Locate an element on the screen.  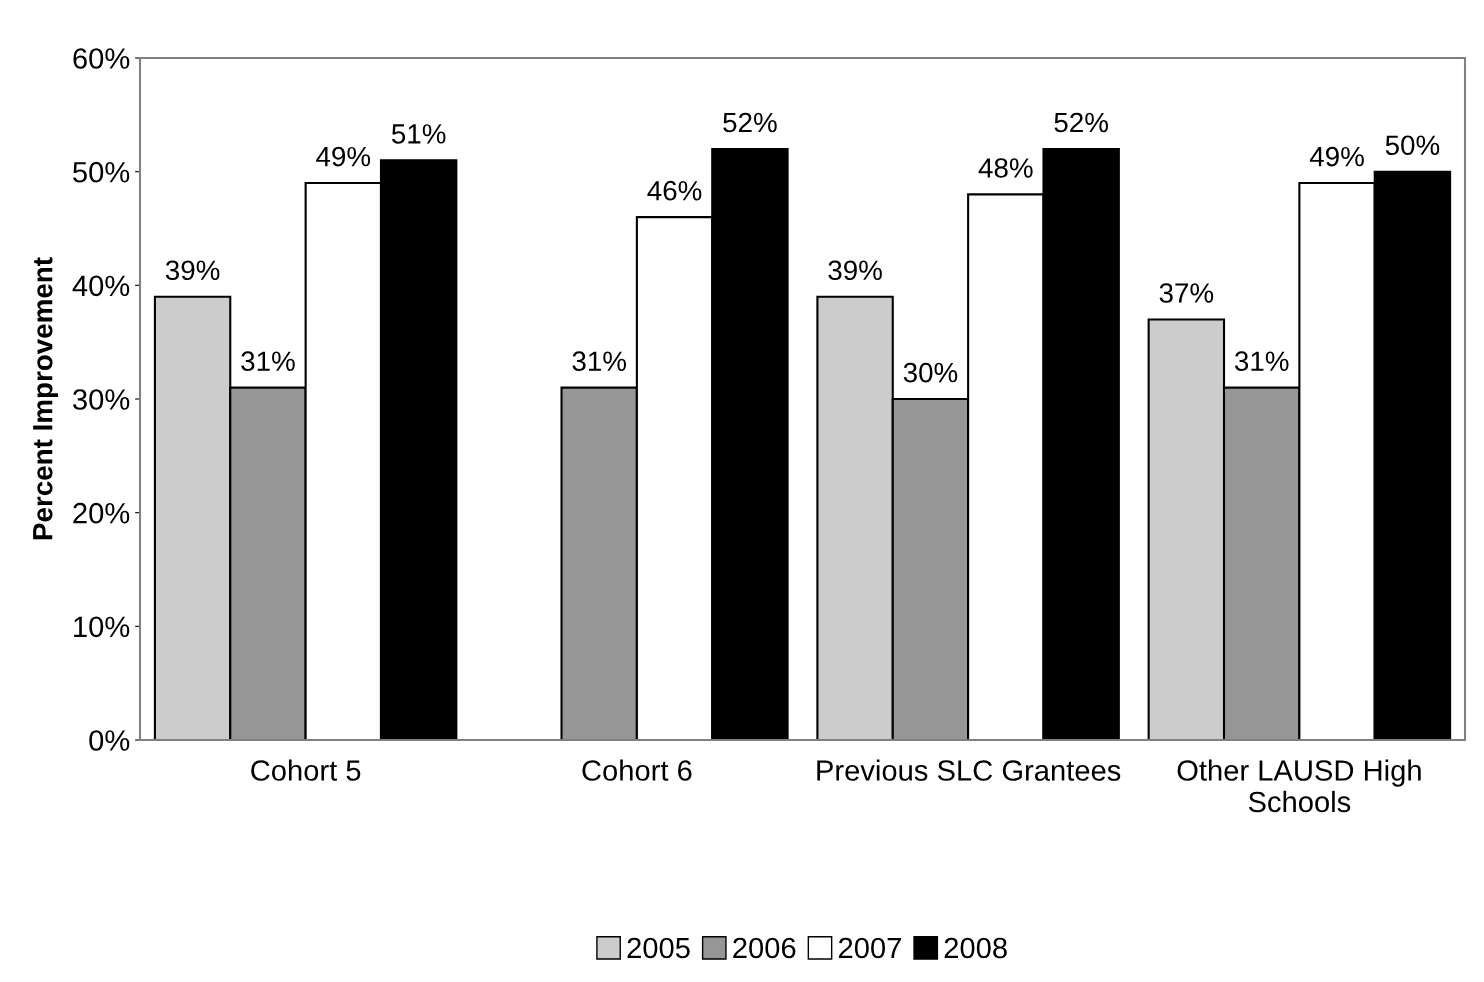
legend-label: 2005 is located at coordinates (658, 948).